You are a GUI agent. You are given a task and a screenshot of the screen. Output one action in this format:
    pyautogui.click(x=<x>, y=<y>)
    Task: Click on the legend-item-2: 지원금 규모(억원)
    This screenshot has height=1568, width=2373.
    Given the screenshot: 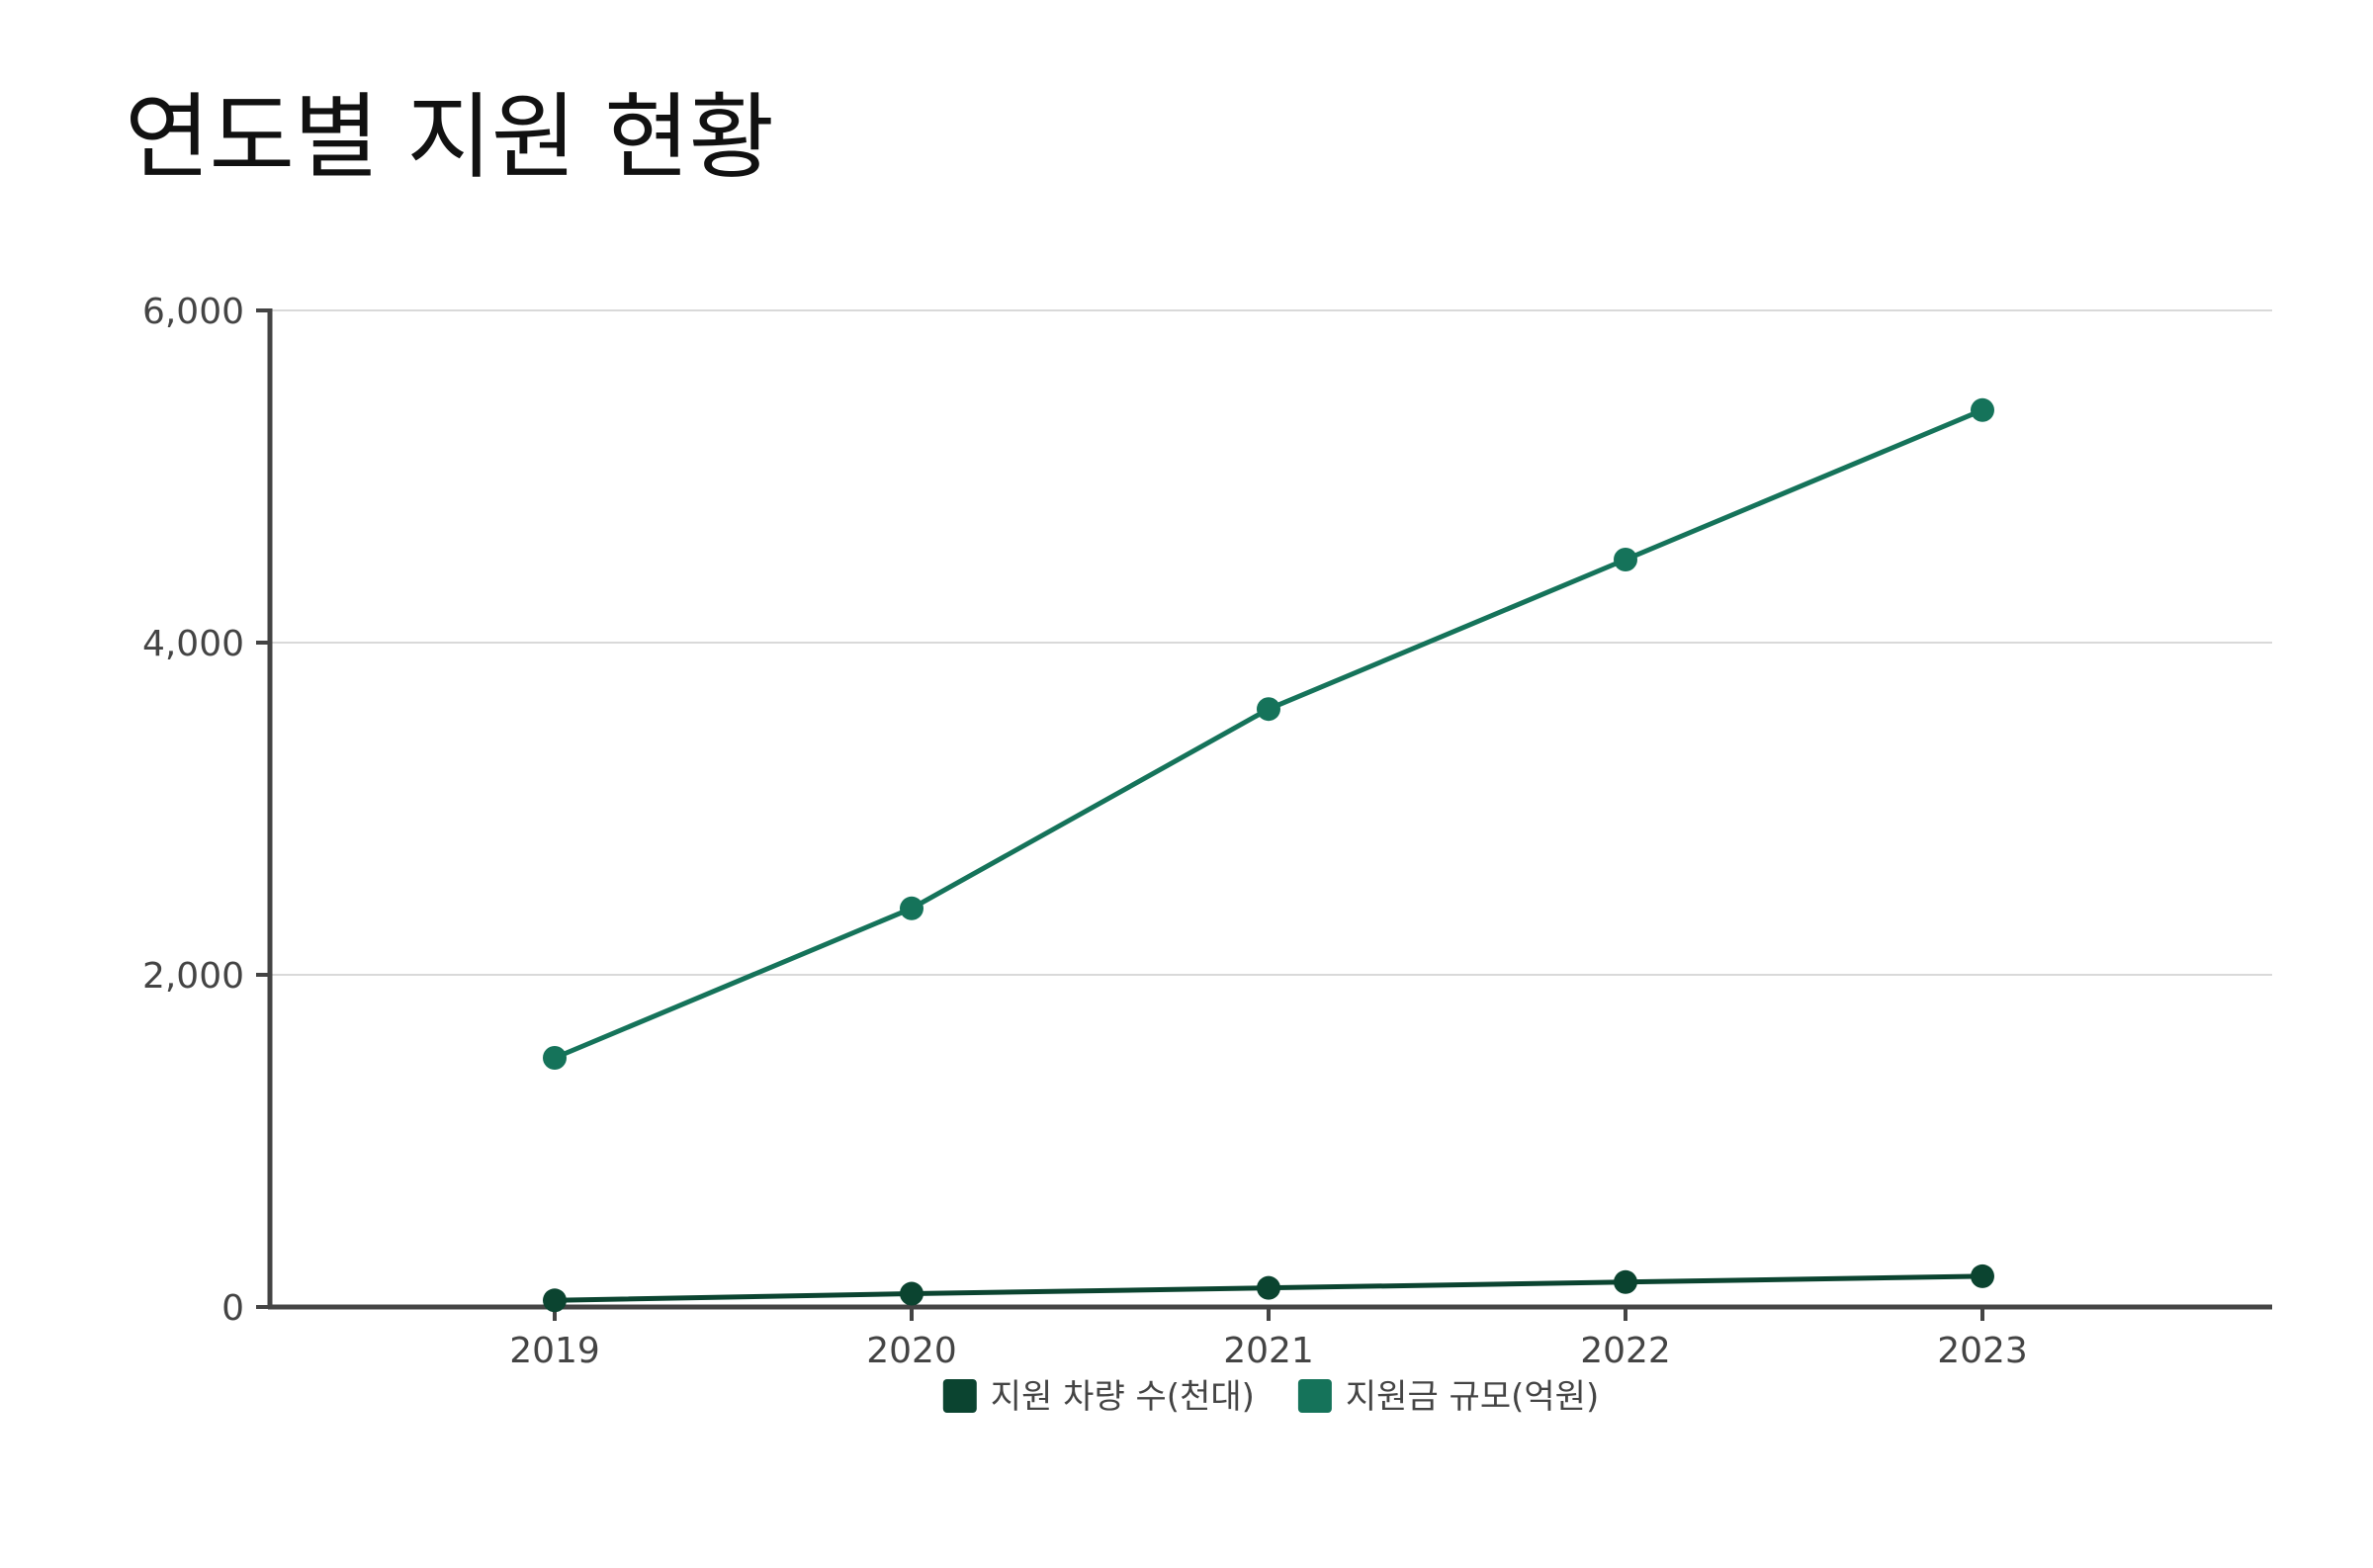 What is the action you would take?
    pyautogui.click(x=1448, y=1397)
    